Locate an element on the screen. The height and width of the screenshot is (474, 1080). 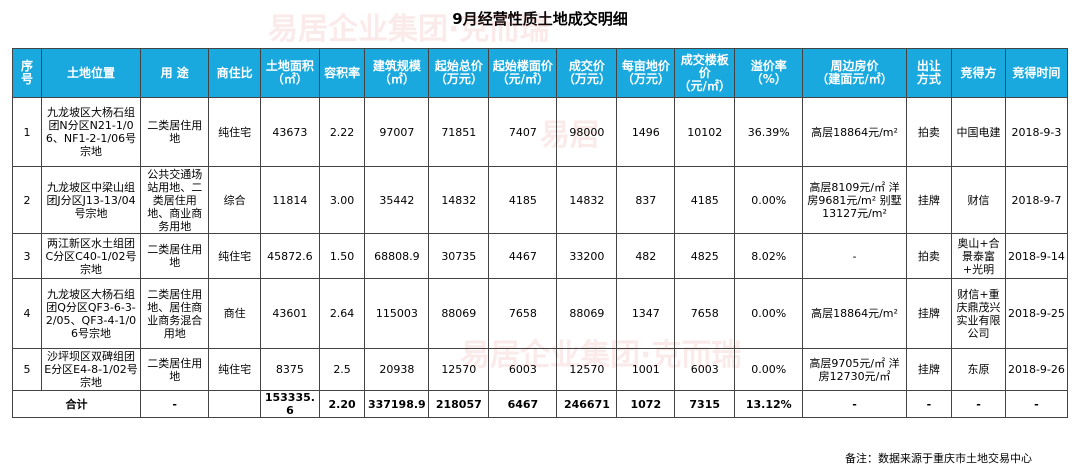
winner: 财信+重庆鼎茂兴实业有限公司 is located at coordinates (978, 313).